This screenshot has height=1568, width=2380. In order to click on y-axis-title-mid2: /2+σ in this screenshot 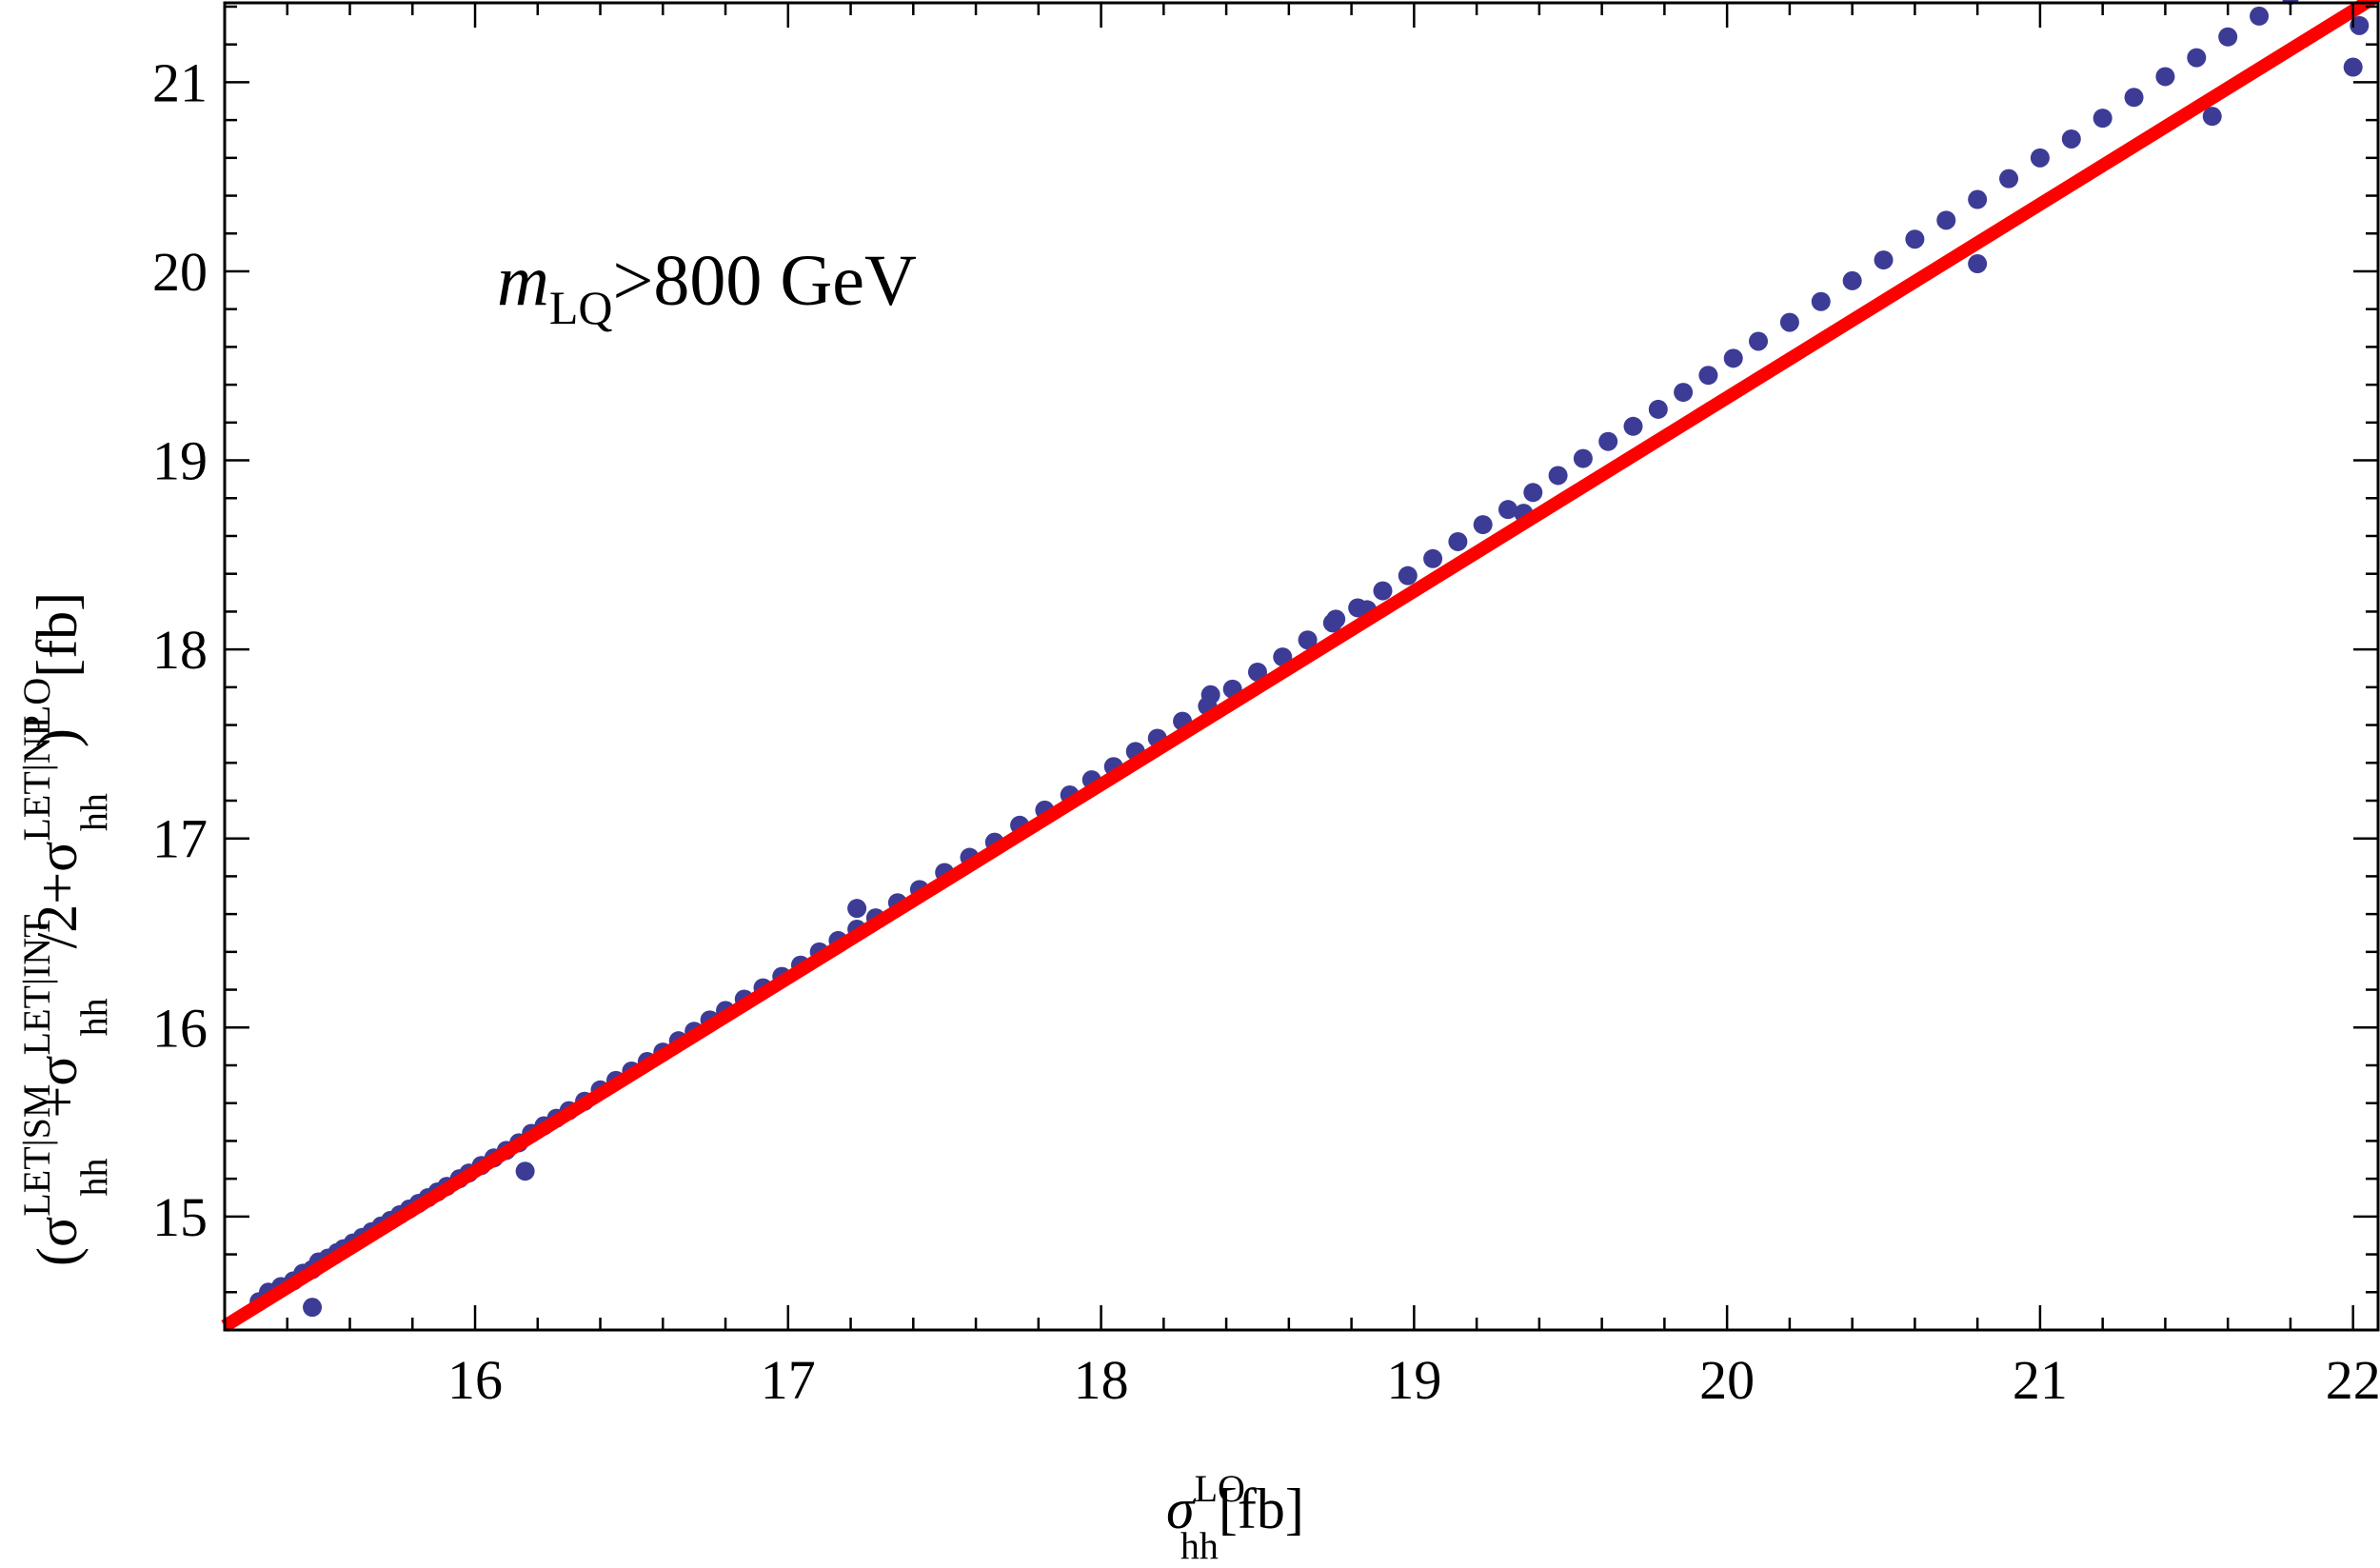, I will do `click(57, 896)`.